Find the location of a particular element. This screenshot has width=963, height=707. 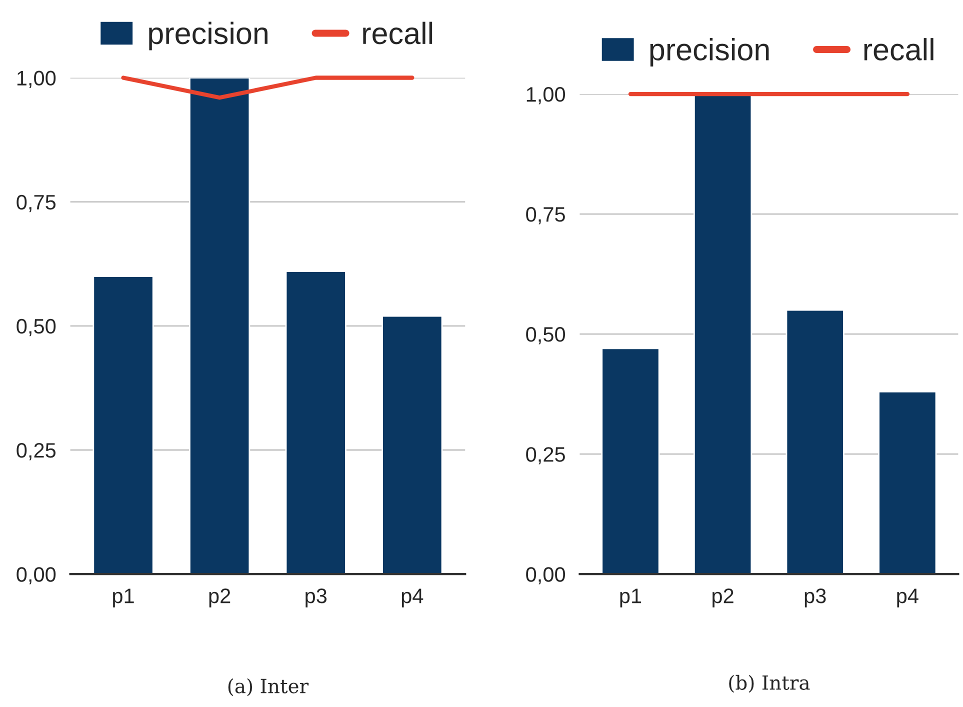

text: (a) Inter is located at coordinates (268, 687).